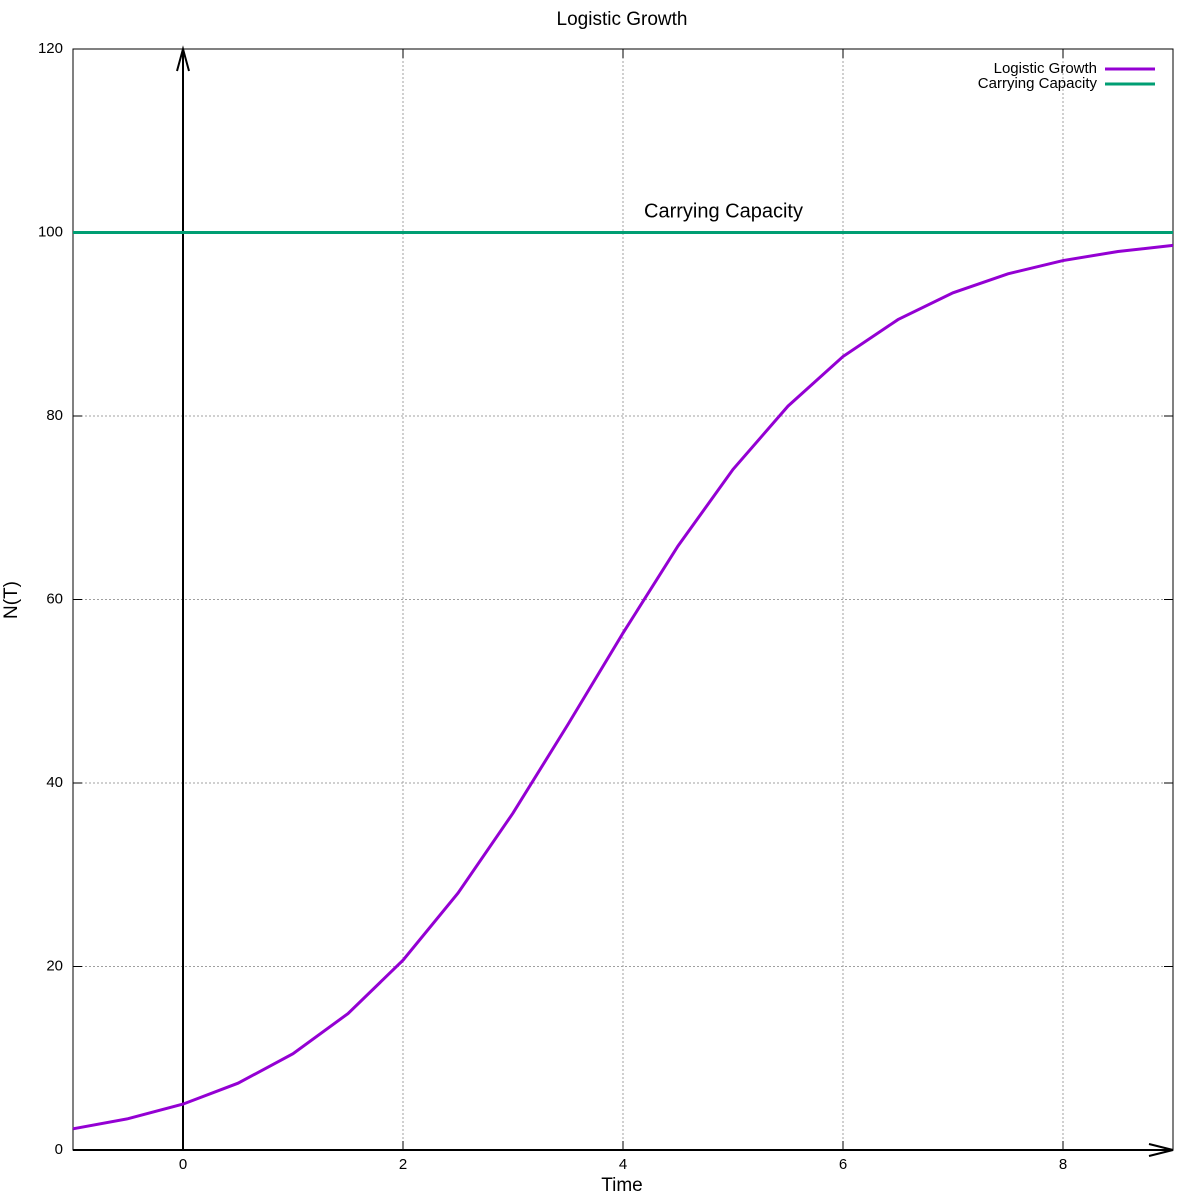 This screenshot has height=1200, width=1200. I want to click on y-axis-label: N(T), so click(11, 600).